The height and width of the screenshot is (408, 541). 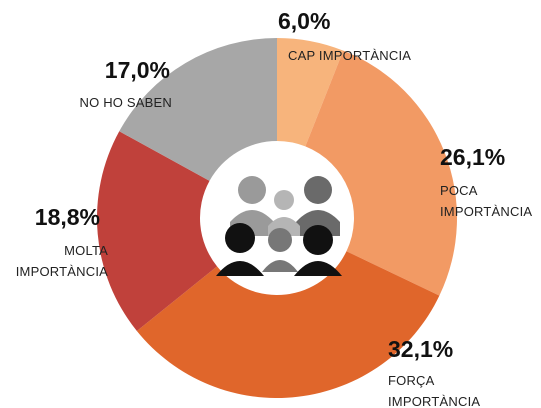 What do you see at coordinates (137, 70) in the screenshot?
I see `value-label: 17,0%` at bounding box center [137, 70].